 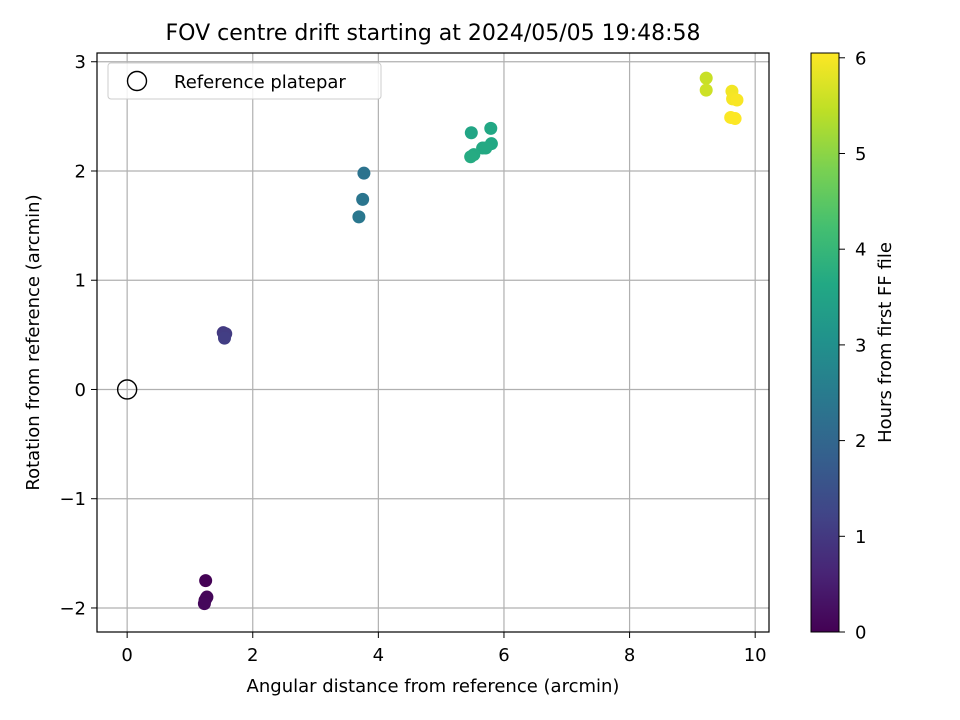 What do you see at coordinates (860, 58) in the screenshot?
I see `colorbar-tick-label: 6` at bounding box center [860, 58].